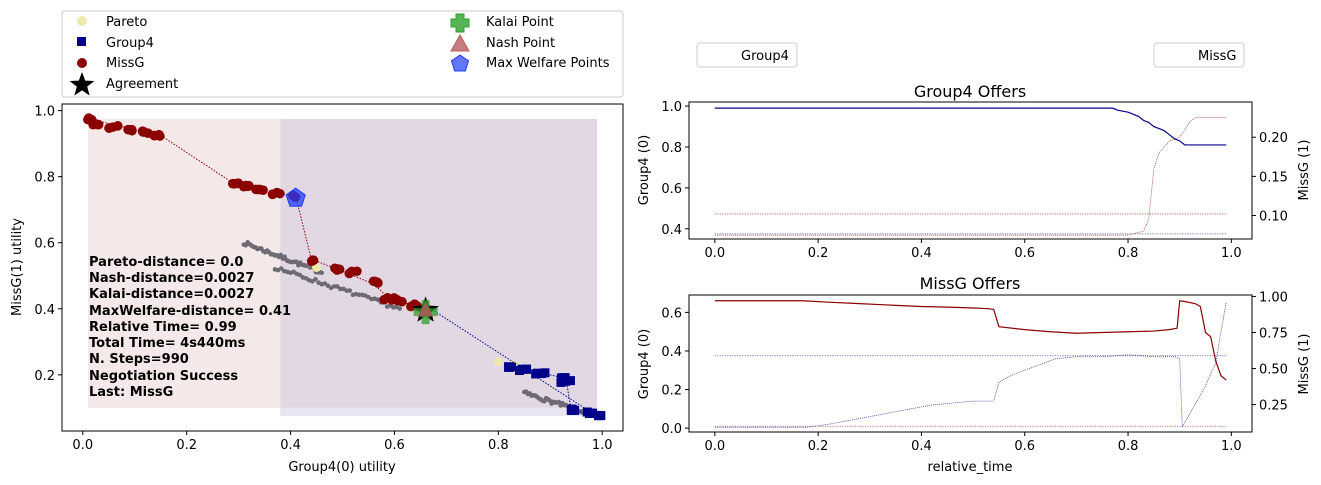  Describe the element at coordinates (439, 412) in the screenshot. I see `lower-region` at that location.